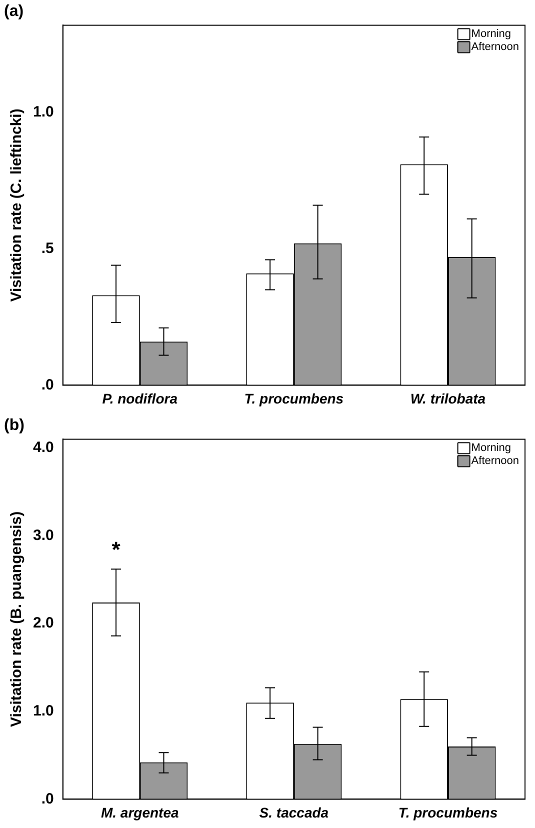 The image size is (535, 828). What do you see at coordinates (294, 812) in the screenshot?
I see `x-tick-label: S. taccada` at bounding box center [294, 812].